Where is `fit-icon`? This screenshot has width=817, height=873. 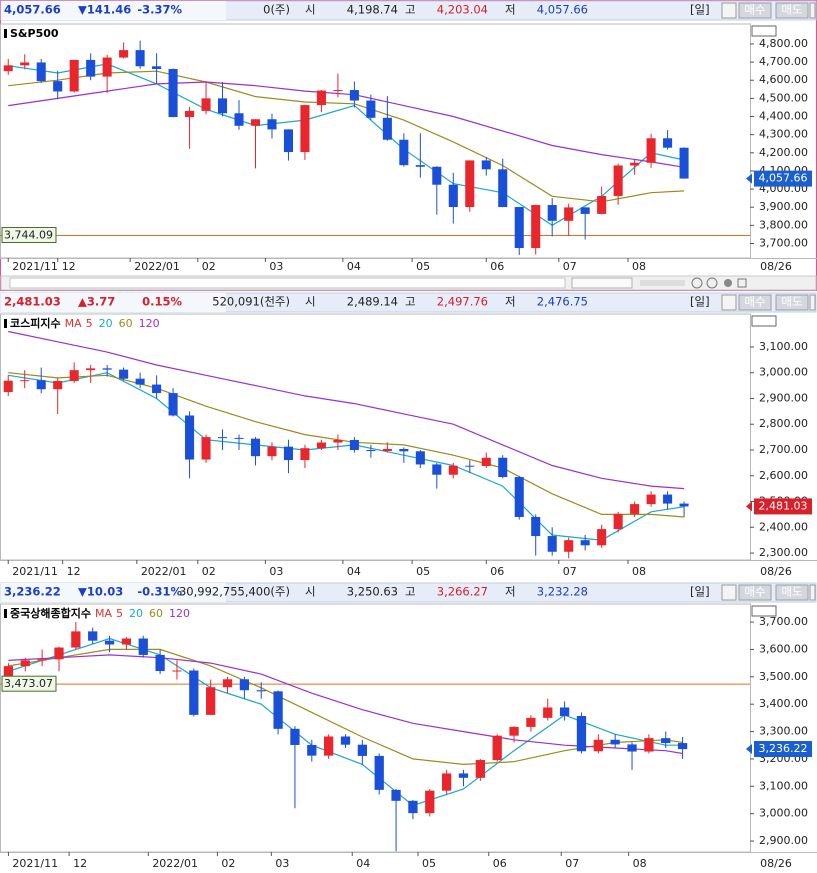 fit-icon is located at coordinates (742, 283).